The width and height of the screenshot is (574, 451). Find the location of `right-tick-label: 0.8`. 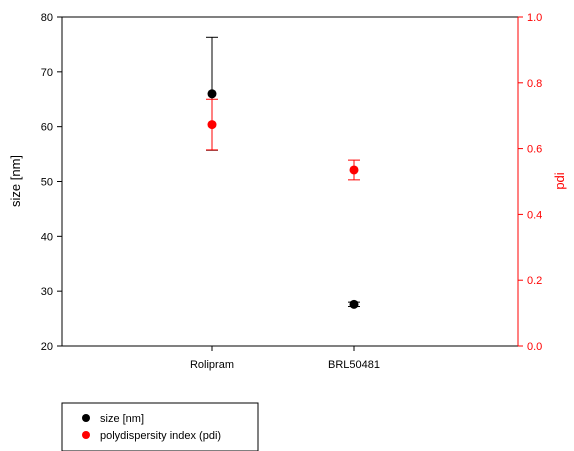

right-tick-label: 0.8 is located at coordinates (534, 84).